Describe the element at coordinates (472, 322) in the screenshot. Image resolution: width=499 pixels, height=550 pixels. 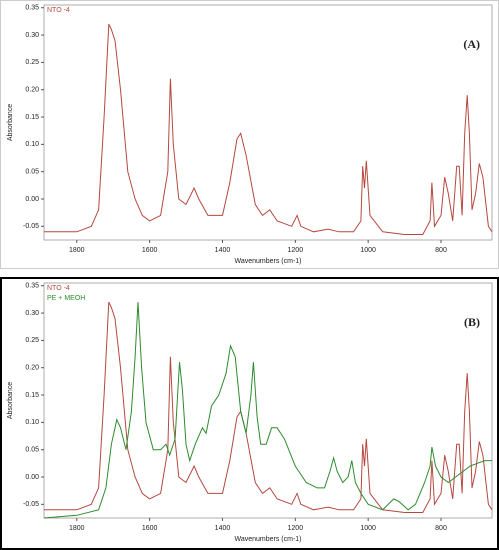
I see `panel-label: (B)` at that location.